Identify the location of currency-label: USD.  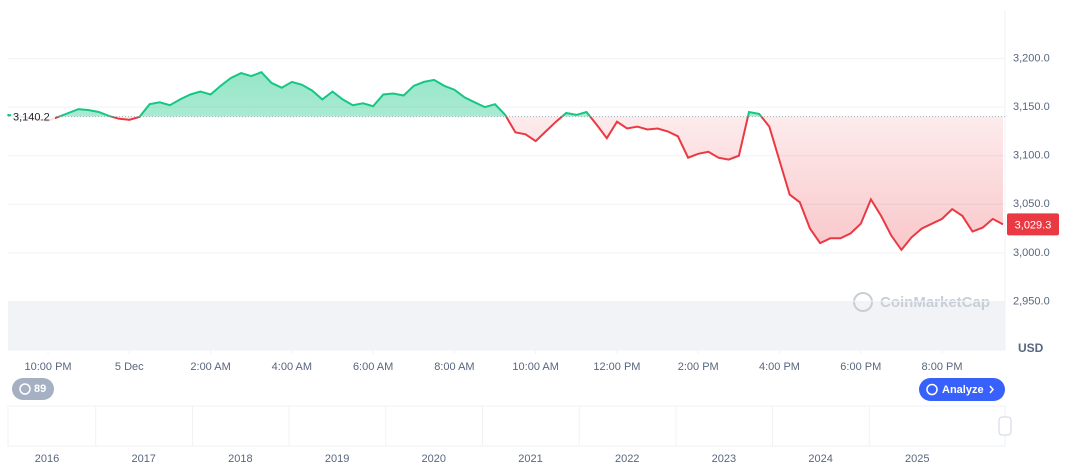
(1031, 348).